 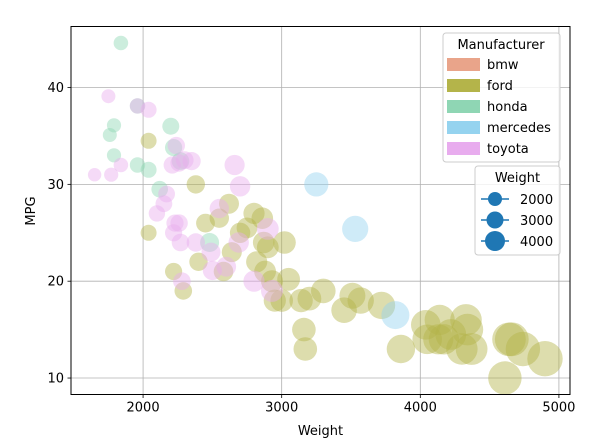 What do you see at coordinates (463, 127) in the screenshot?
I see `legend-swatch-mercedes` at bounding box center [463, 127].